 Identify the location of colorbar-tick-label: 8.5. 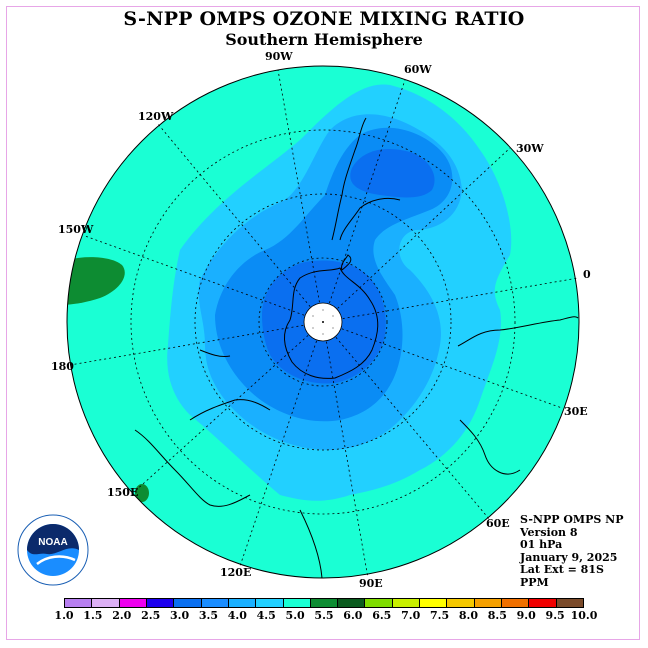
(497, 615).